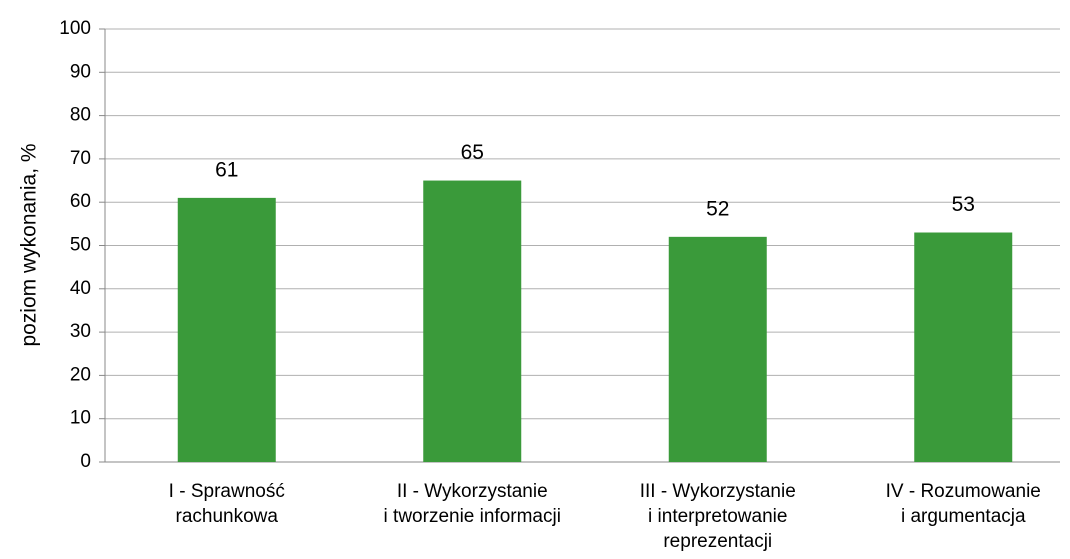 The height and width of the screenshot is (559, 1070). Describe the element at coordinates (85, 461) in the screenshot. I see `y-tick-label: 0` at that location.